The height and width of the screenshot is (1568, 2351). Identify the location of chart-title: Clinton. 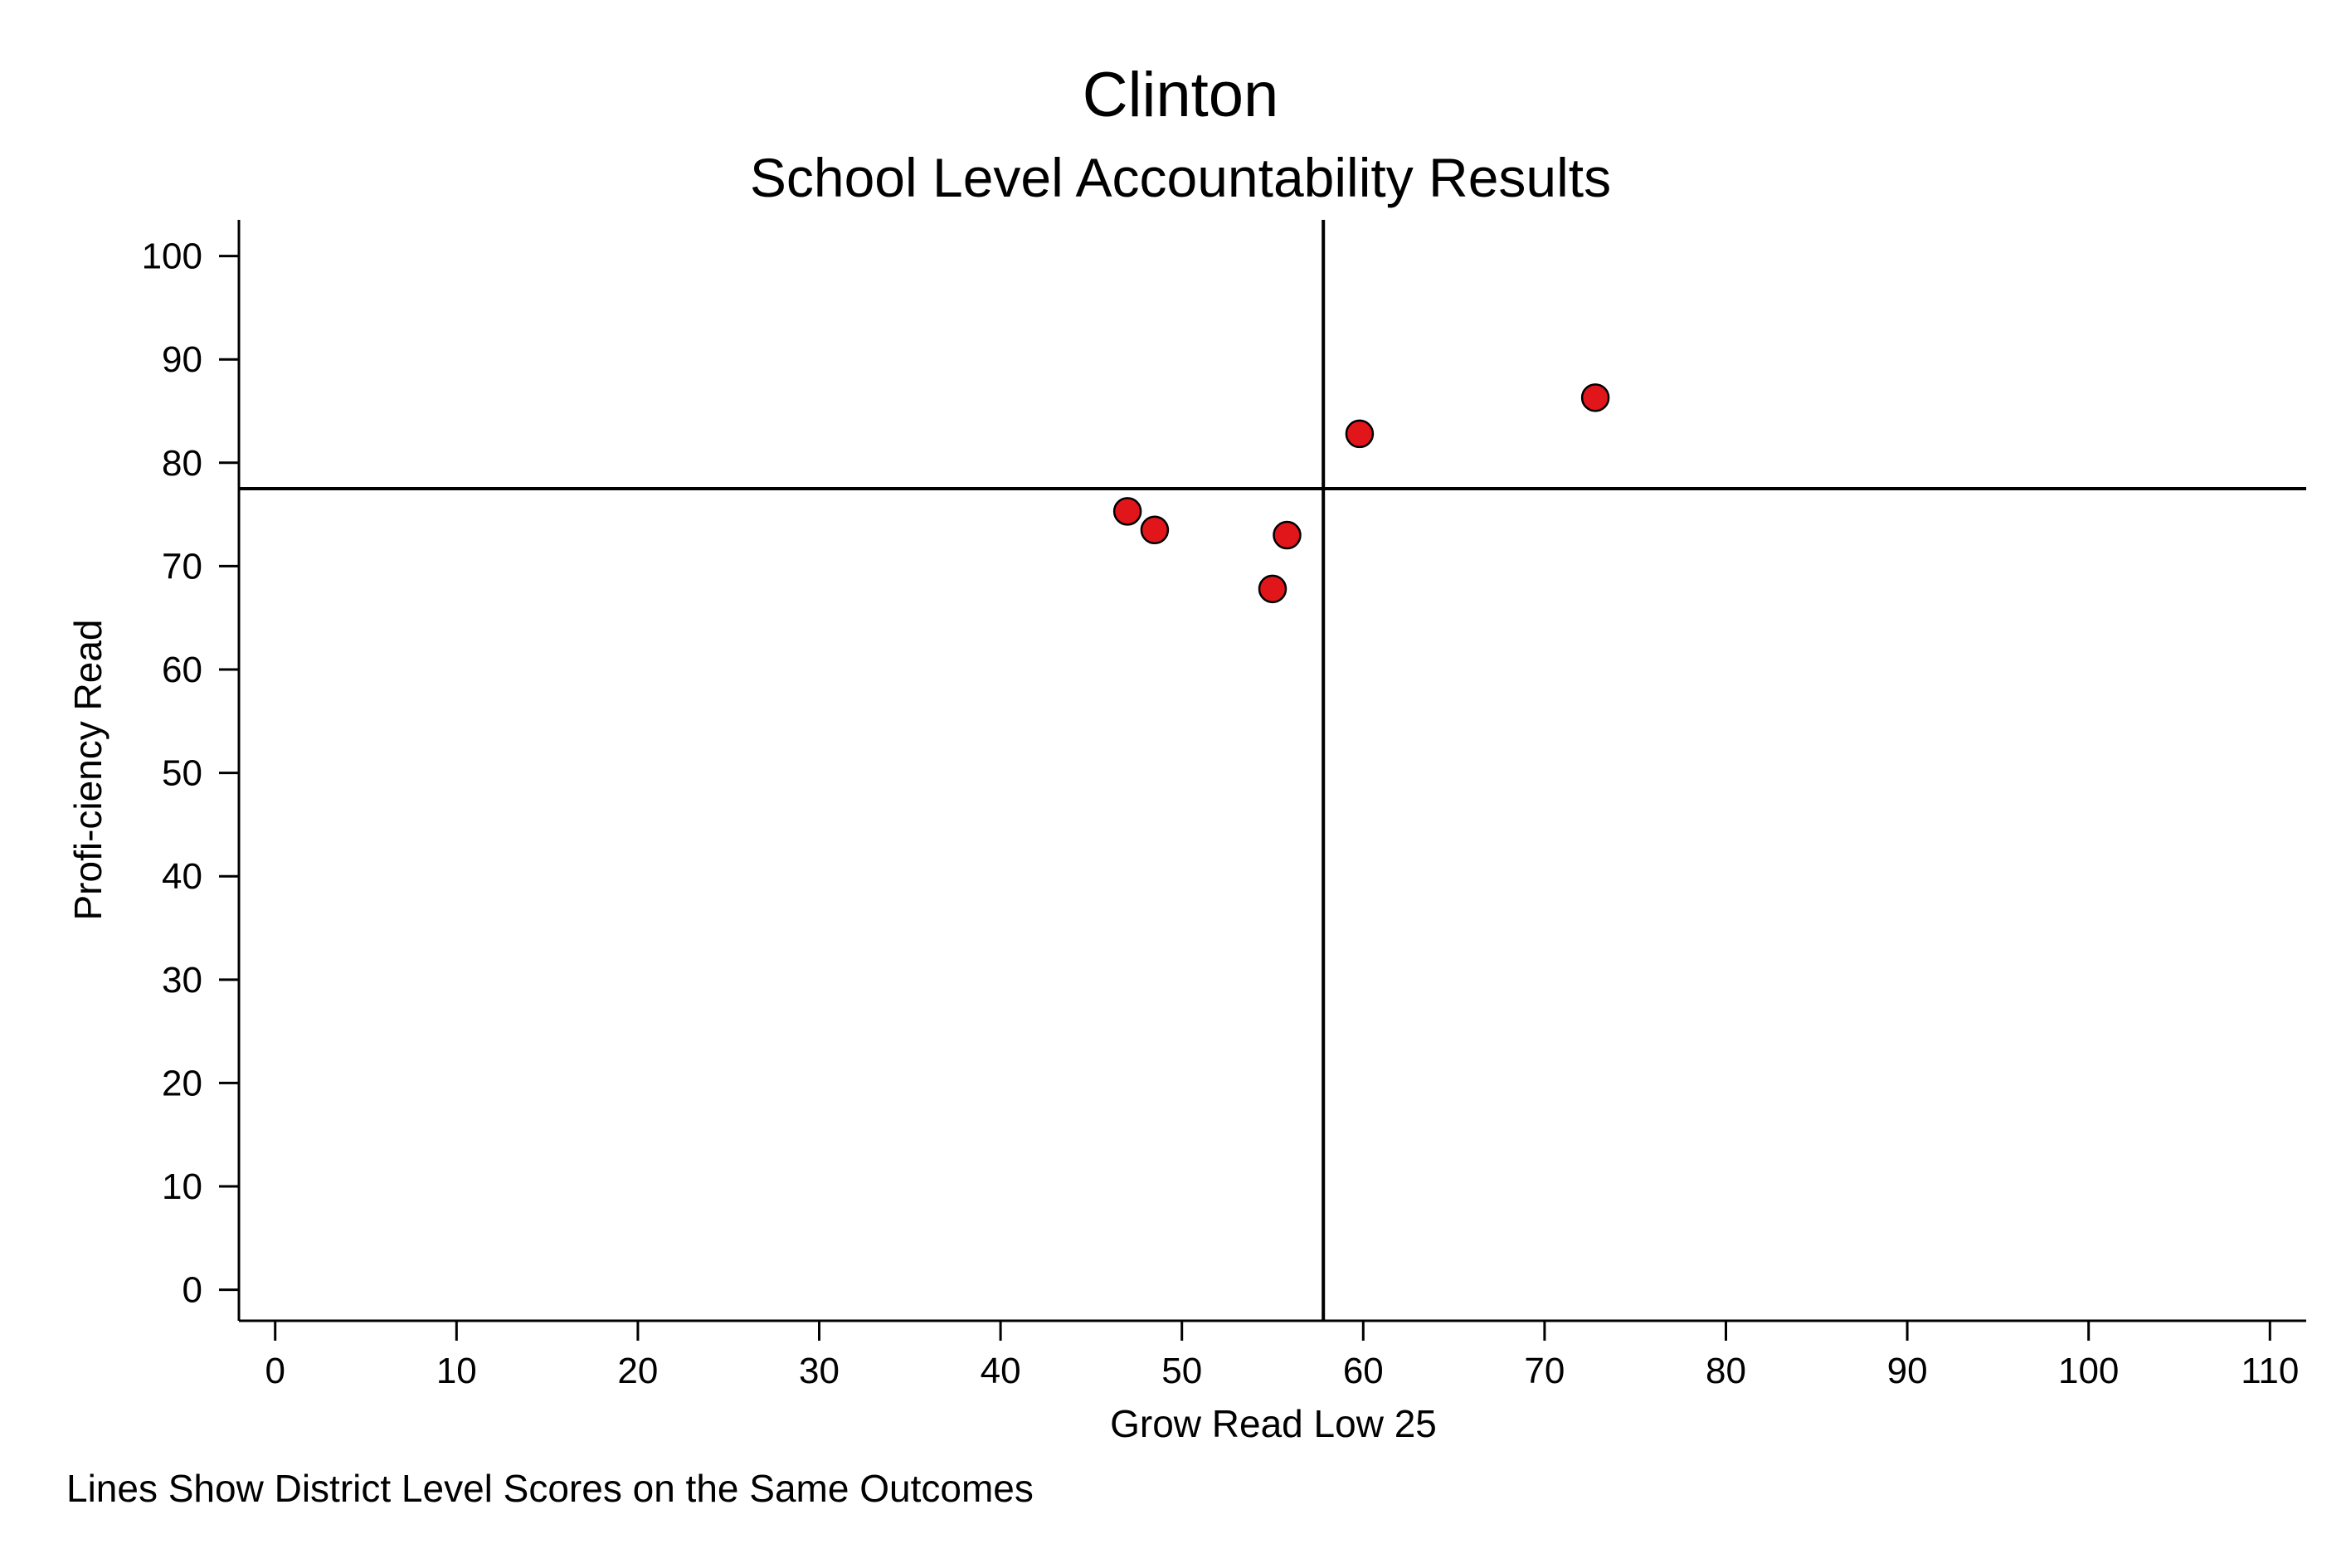
(1181, 95).